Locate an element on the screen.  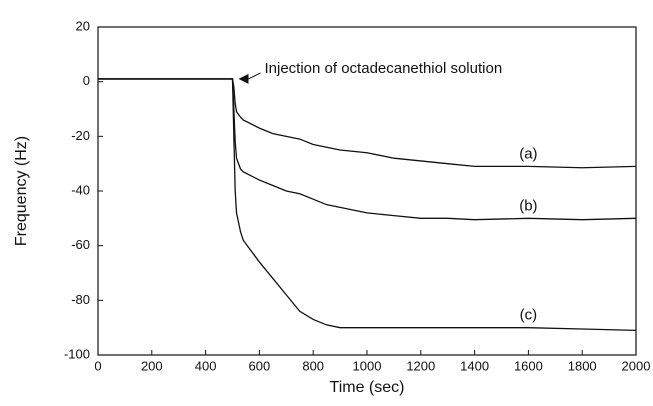
y-tick-label: -60 is located at coordinates (80, 244).